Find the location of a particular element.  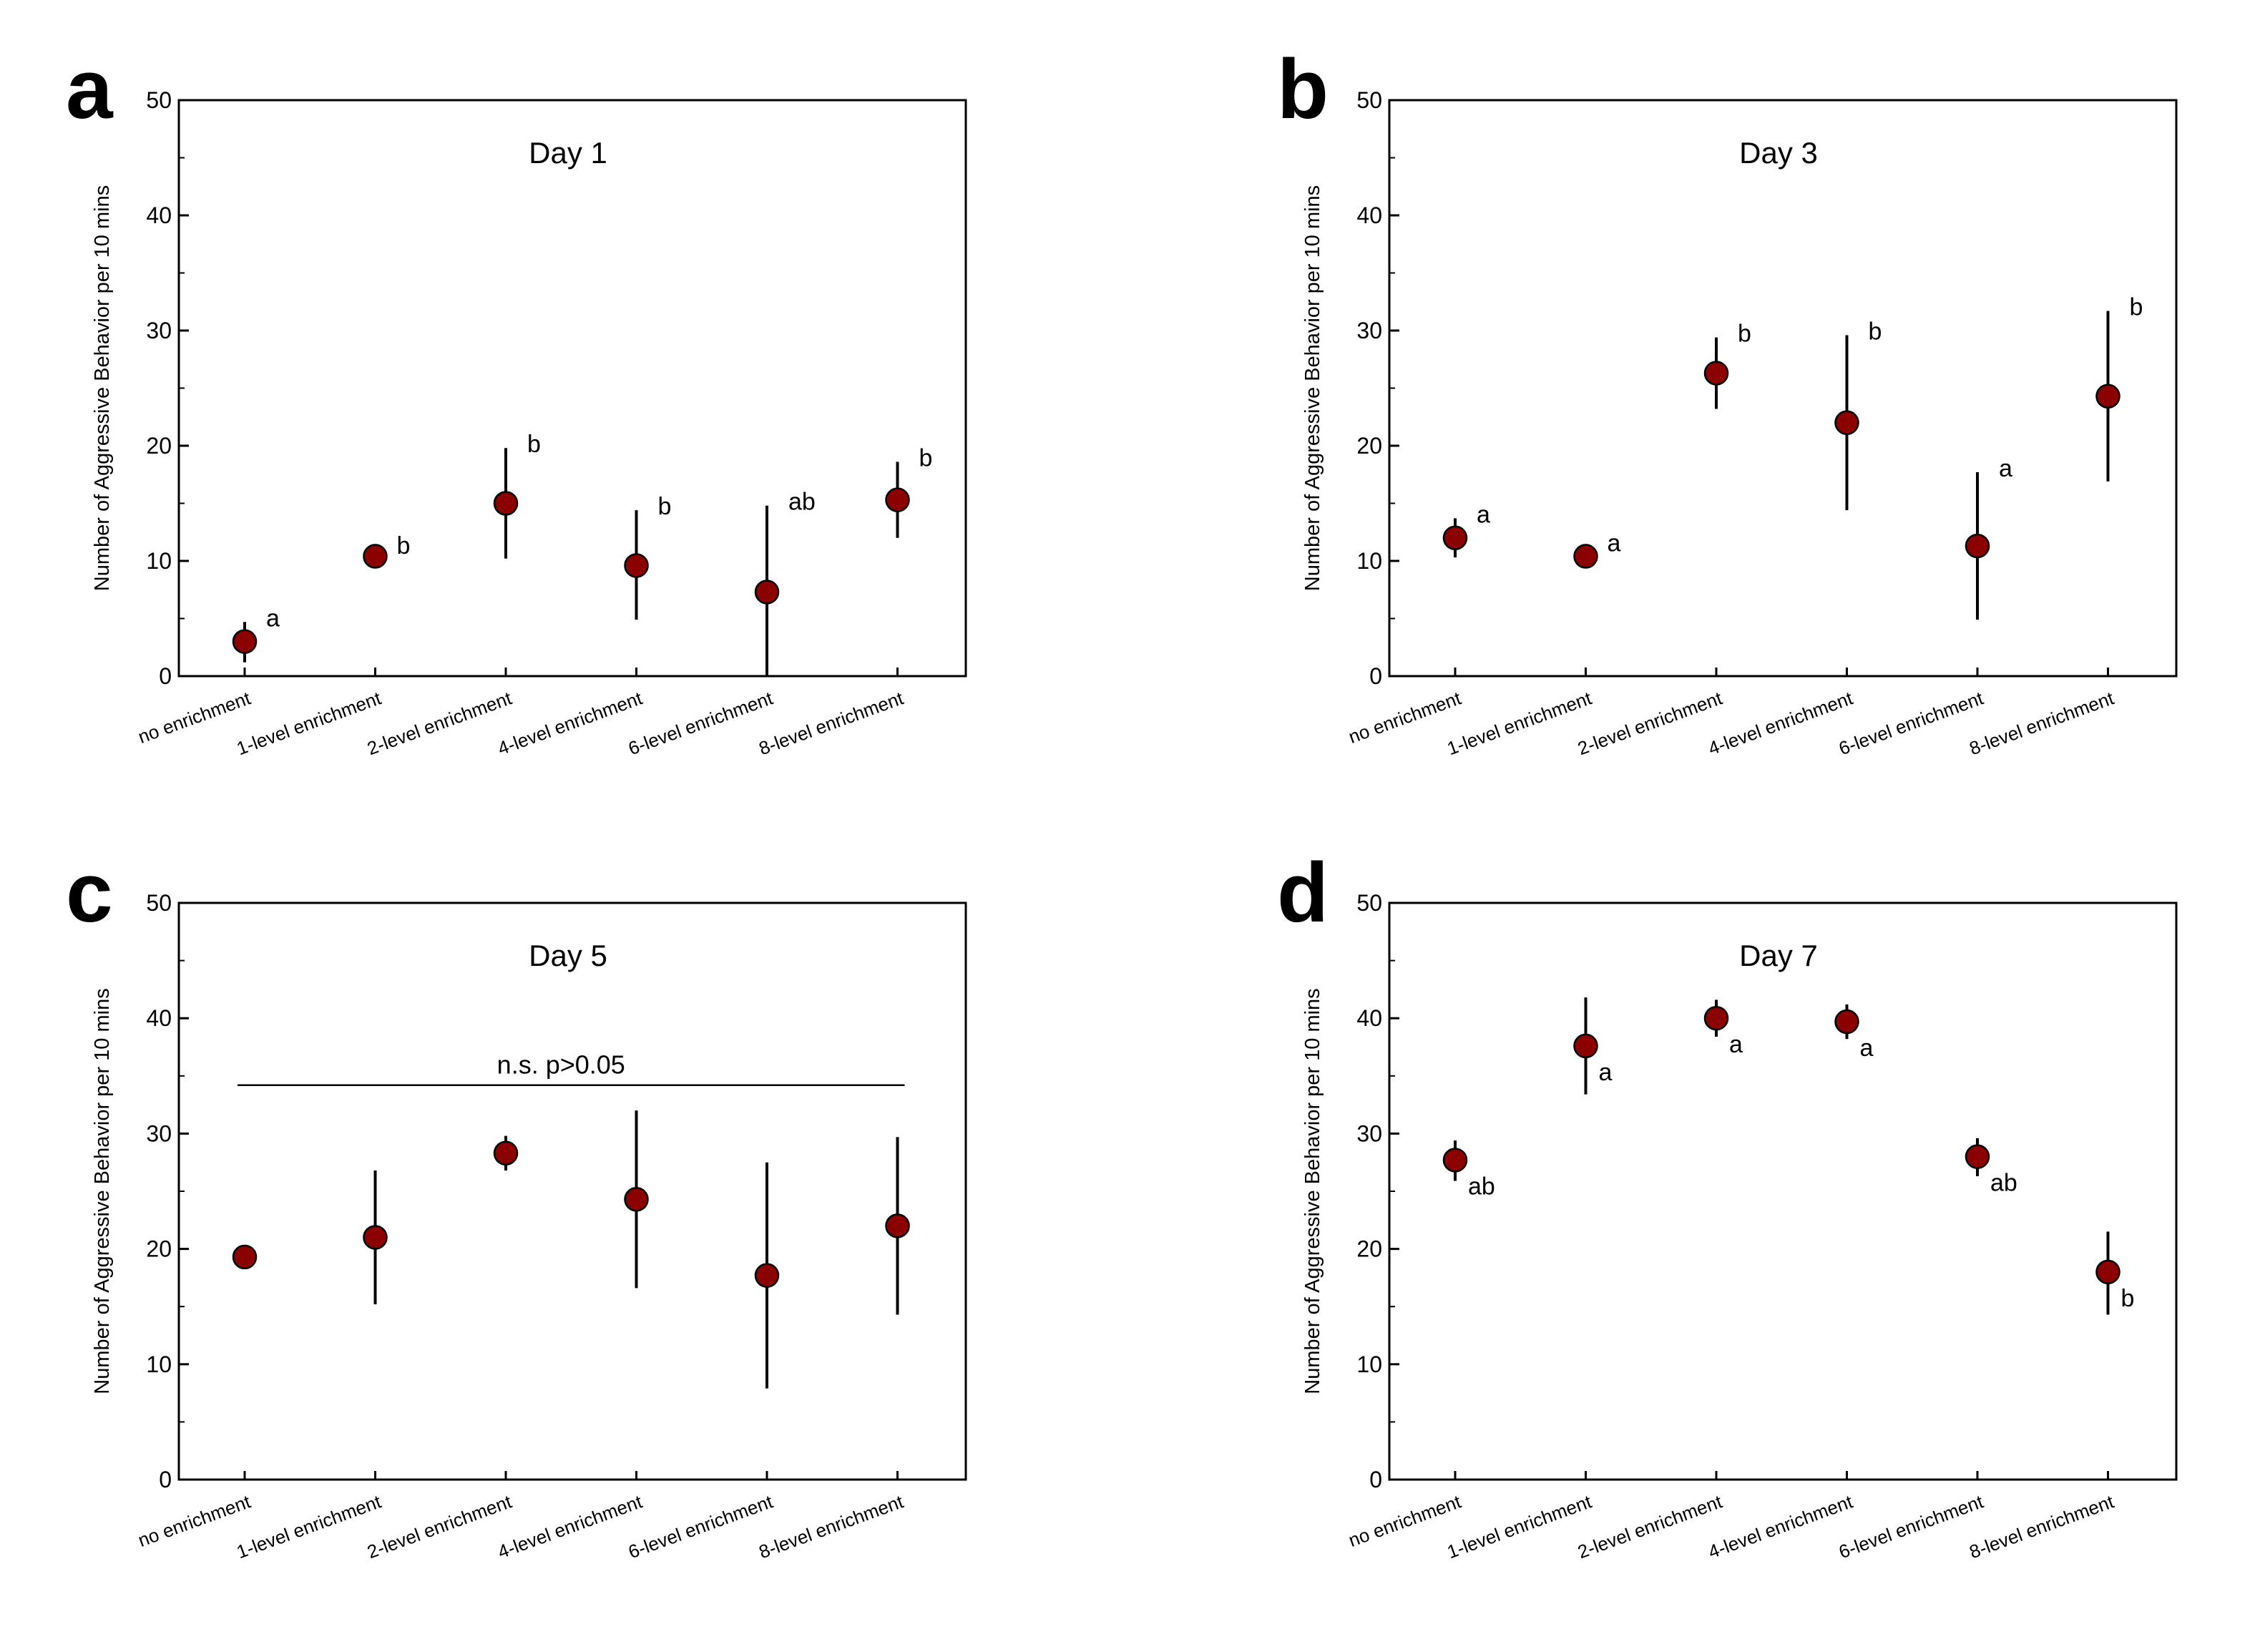

panel-letter: c is located at coordinates (89, 893).